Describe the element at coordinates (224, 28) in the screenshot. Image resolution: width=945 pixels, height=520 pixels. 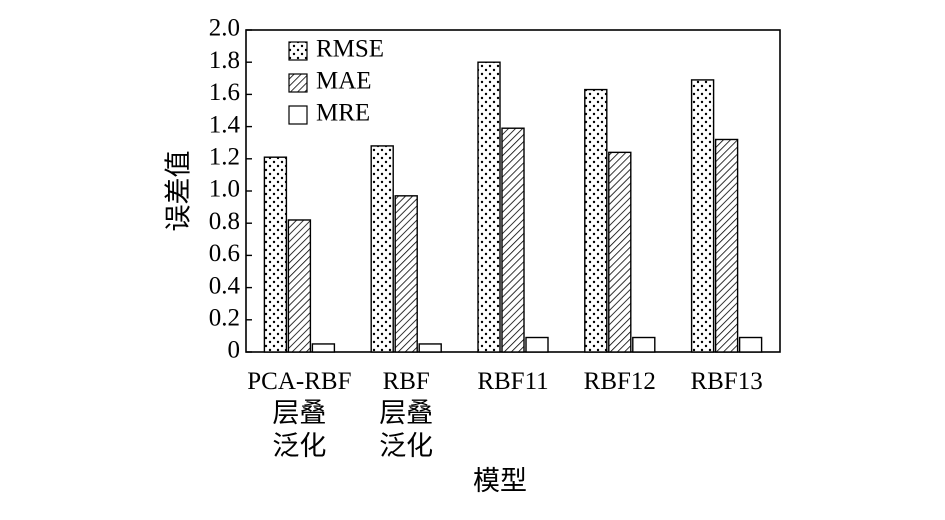
I see `y-tick-label: 2.0` at that location.